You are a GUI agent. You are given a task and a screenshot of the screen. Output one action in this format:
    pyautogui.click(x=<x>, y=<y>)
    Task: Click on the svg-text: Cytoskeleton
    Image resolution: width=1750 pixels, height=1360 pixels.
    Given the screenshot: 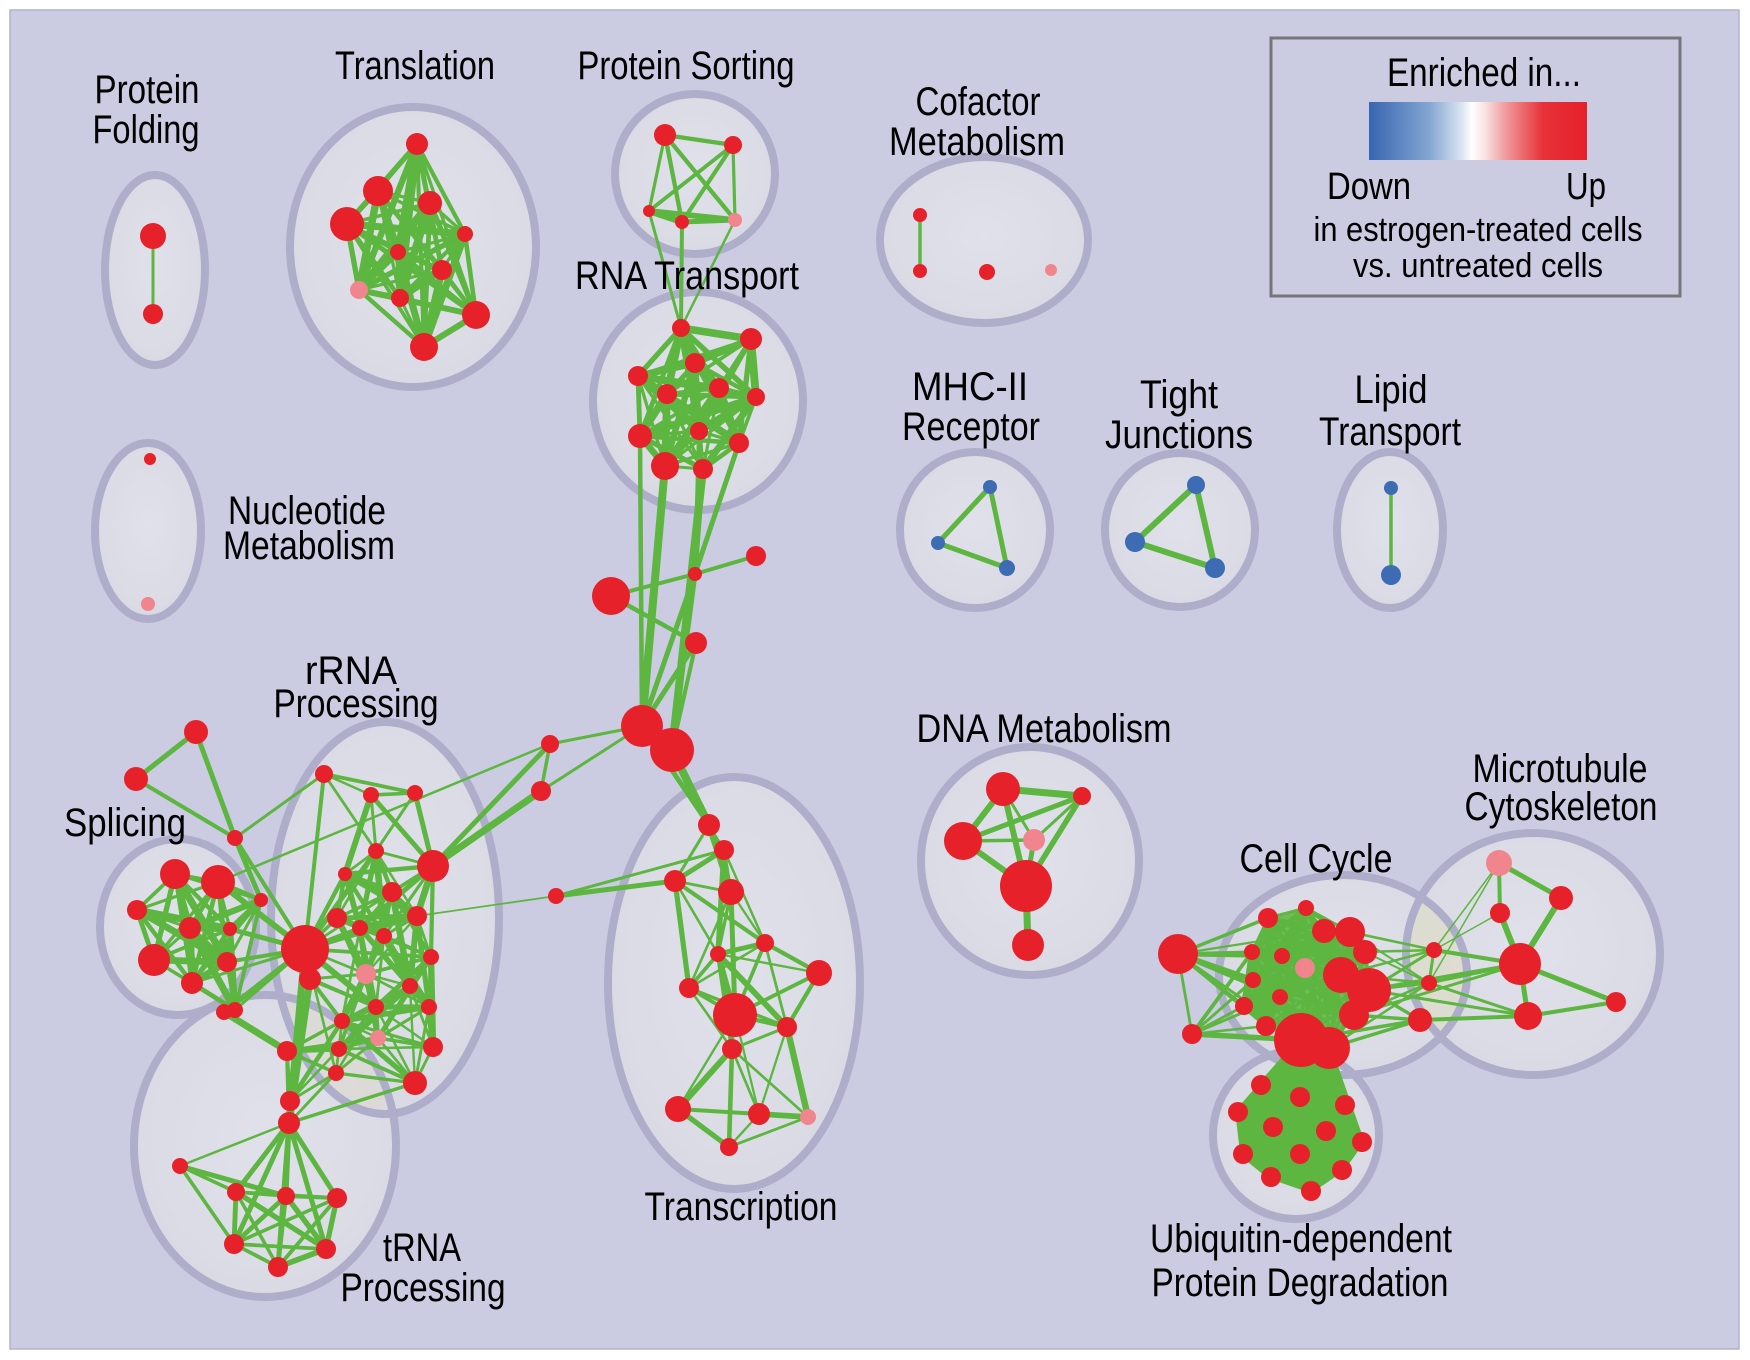 What is the action you would take?
    pyautogui.click(x=1561, y=807)
    